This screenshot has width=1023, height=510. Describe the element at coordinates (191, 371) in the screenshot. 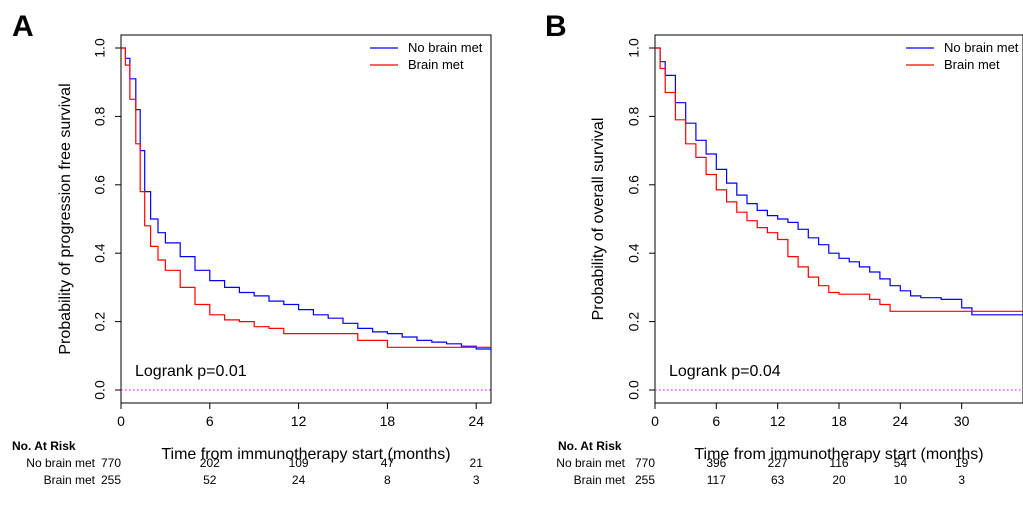

I see `logrank-annotation: Logrank p=0.01` at that location.